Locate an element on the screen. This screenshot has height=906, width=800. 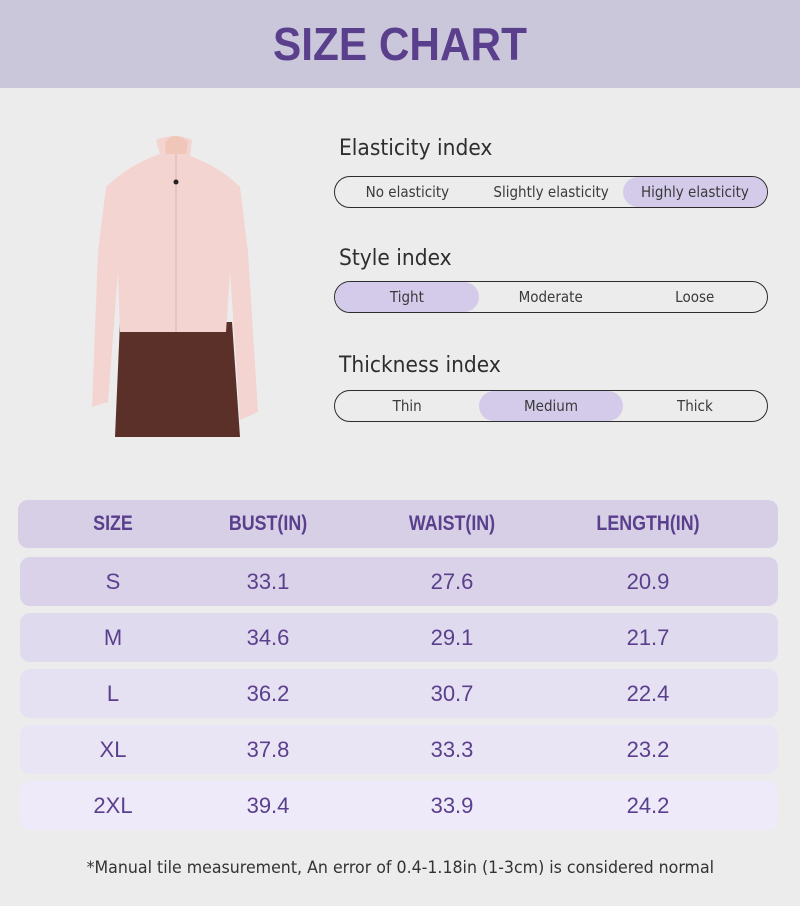
cell-length: 22.4 is located at coordinates (648, 693).